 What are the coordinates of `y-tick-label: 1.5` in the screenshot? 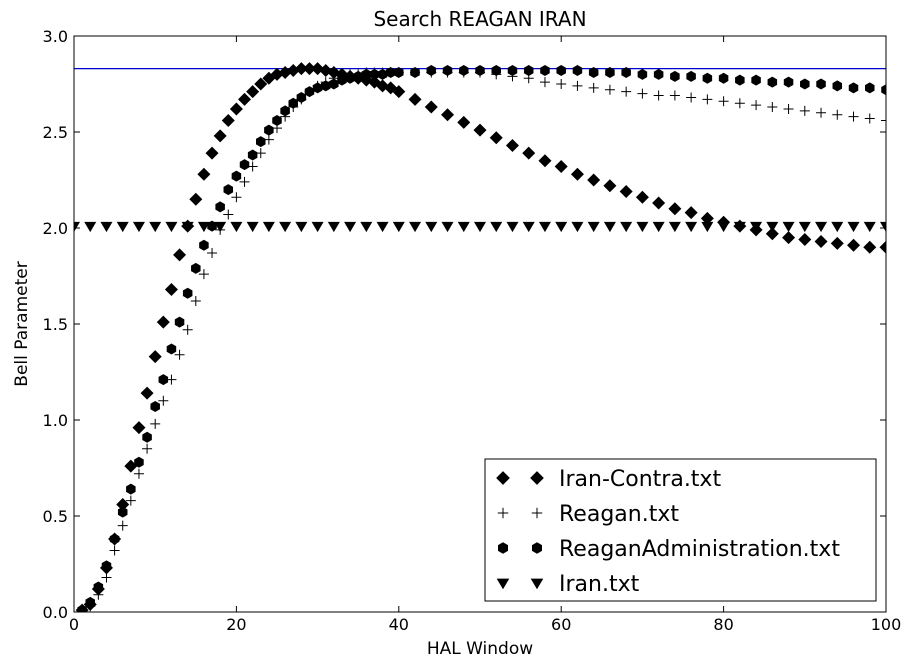 It's located at (55, 324).